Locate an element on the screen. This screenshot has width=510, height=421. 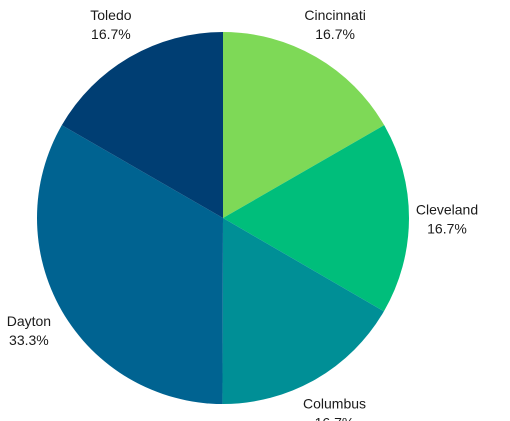
slice-name-label: Toledo is located at coordinates (110, 15).